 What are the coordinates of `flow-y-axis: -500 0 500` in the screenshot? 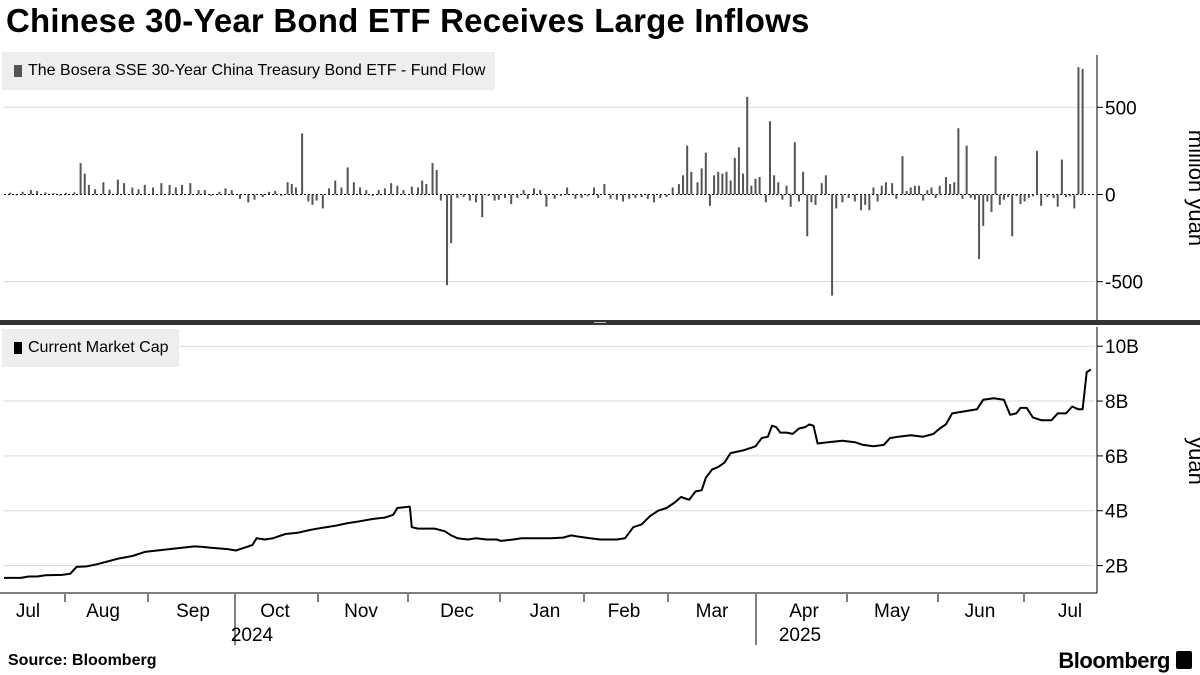 It's located at (1120, 196).